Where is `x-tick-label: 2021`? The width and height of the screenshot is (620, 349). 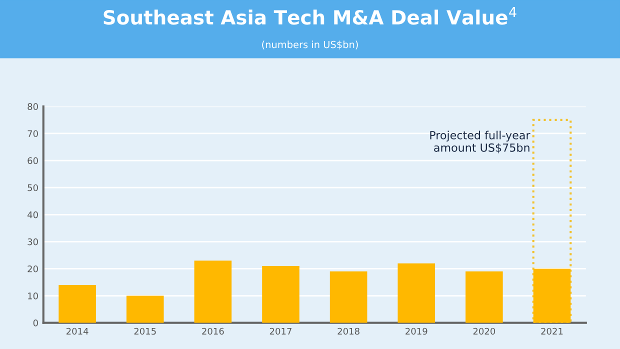
x-tick-label: 2021 is located at coordinates (552, 331).